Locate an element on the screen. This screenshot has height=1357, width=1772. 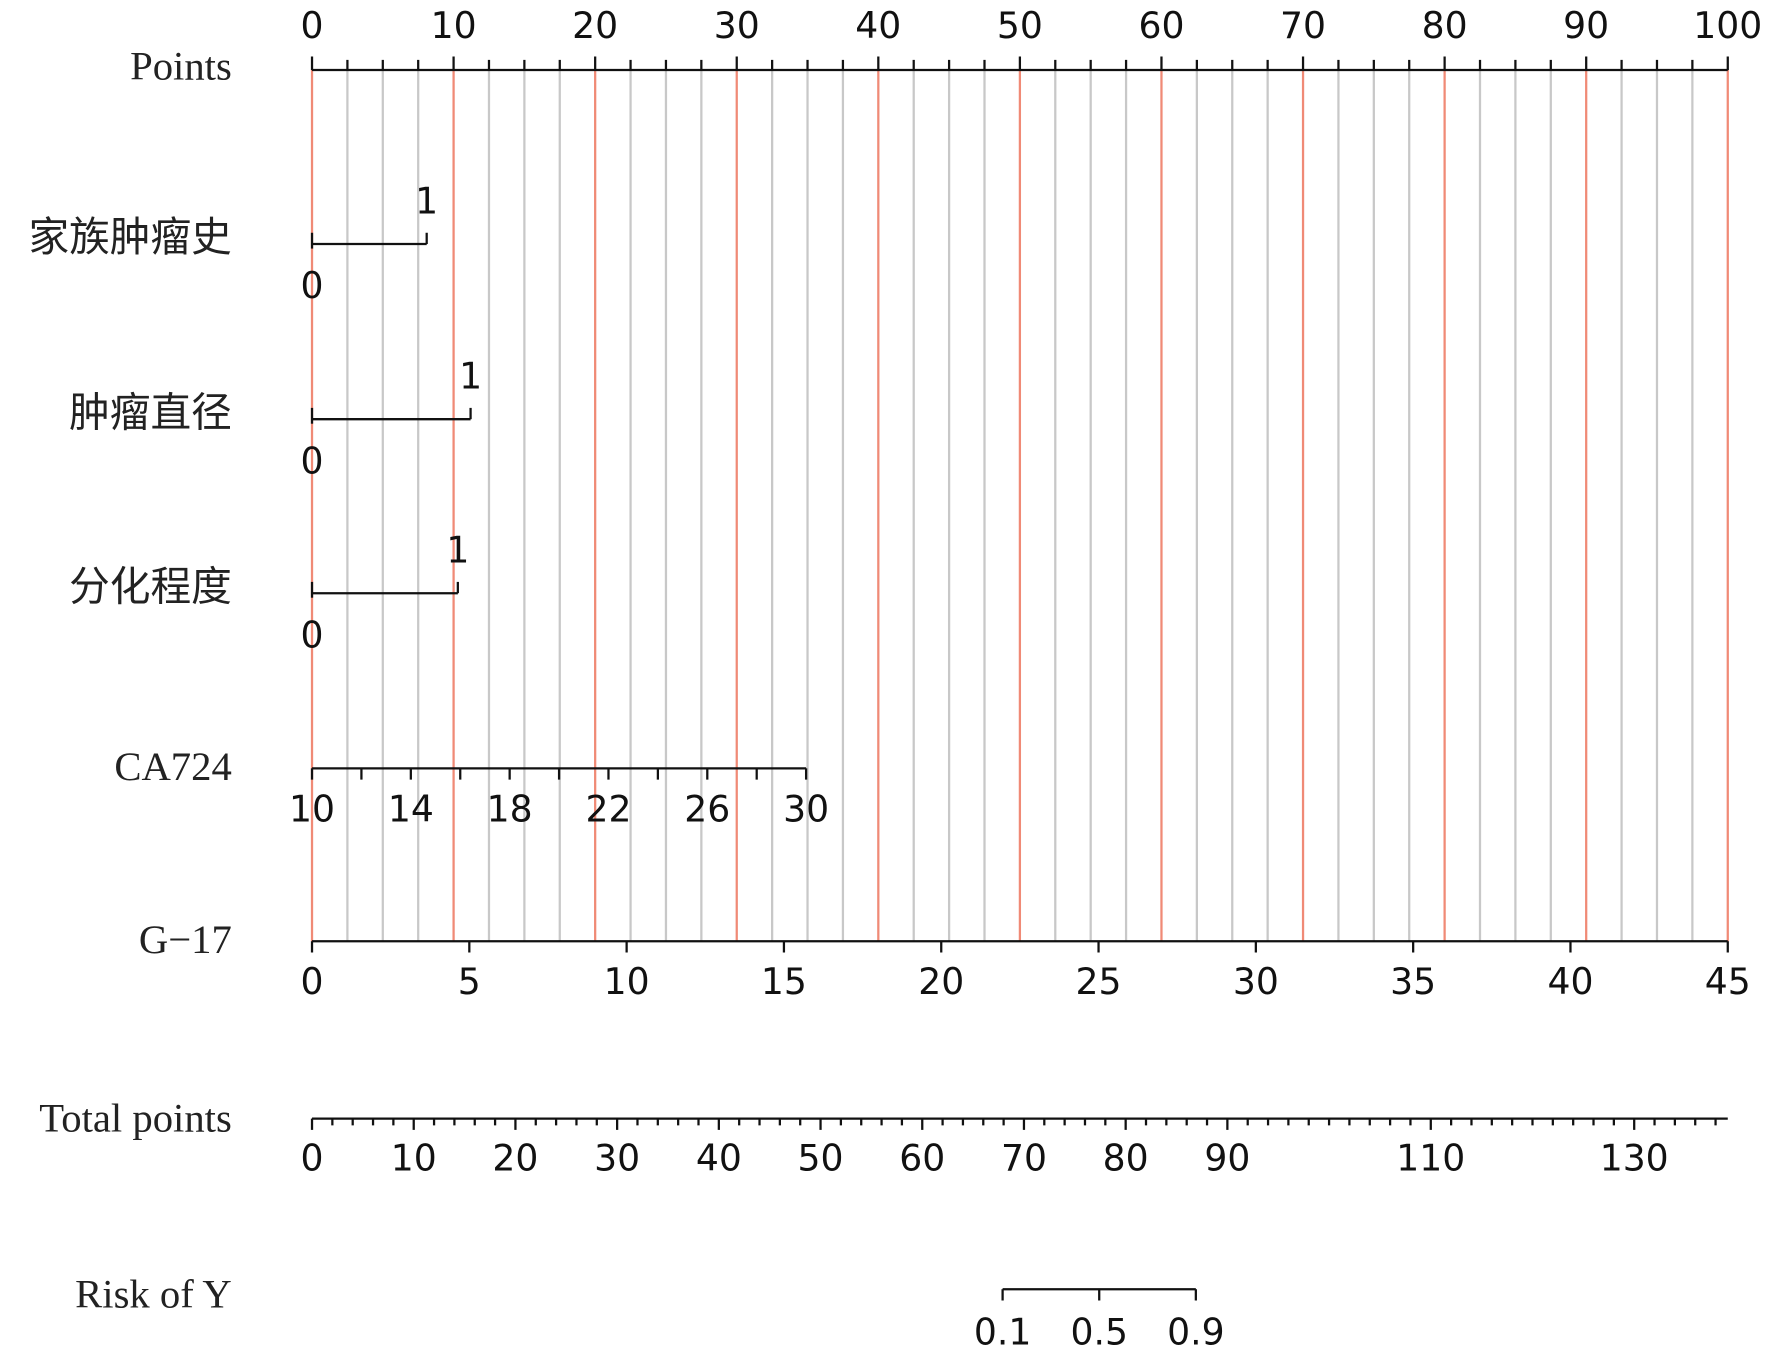
tick-label: 22 is located at coordinates (608, 808).